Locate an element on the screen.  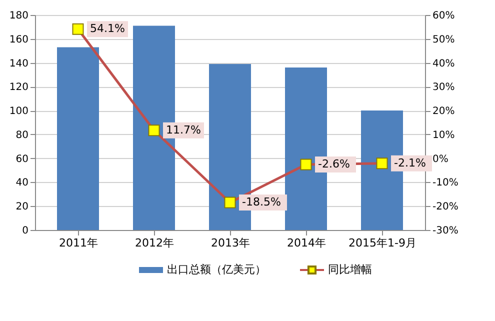
data-label: -2.1% is located at coordinates (410, 163).